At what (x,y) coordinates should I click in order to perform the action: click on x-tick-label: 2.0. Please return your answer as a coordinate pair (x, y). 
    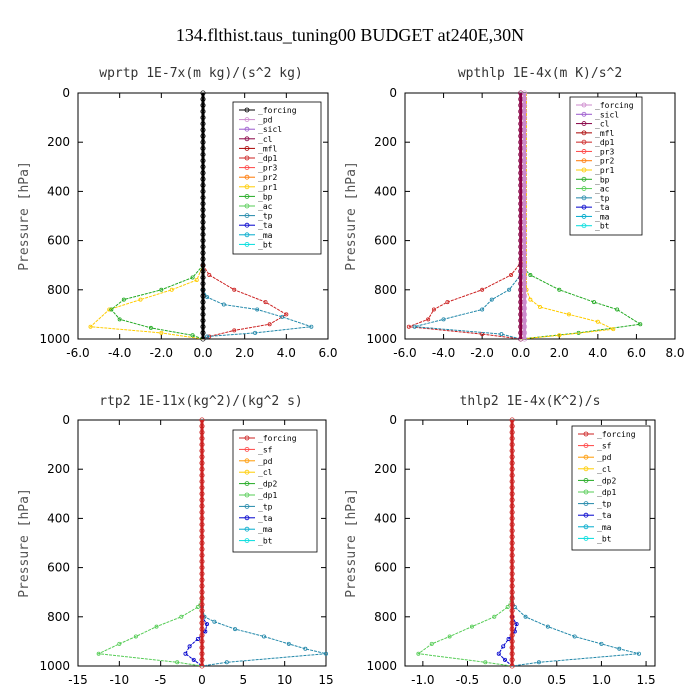
    Looking at the image, I should click on (244, 353).